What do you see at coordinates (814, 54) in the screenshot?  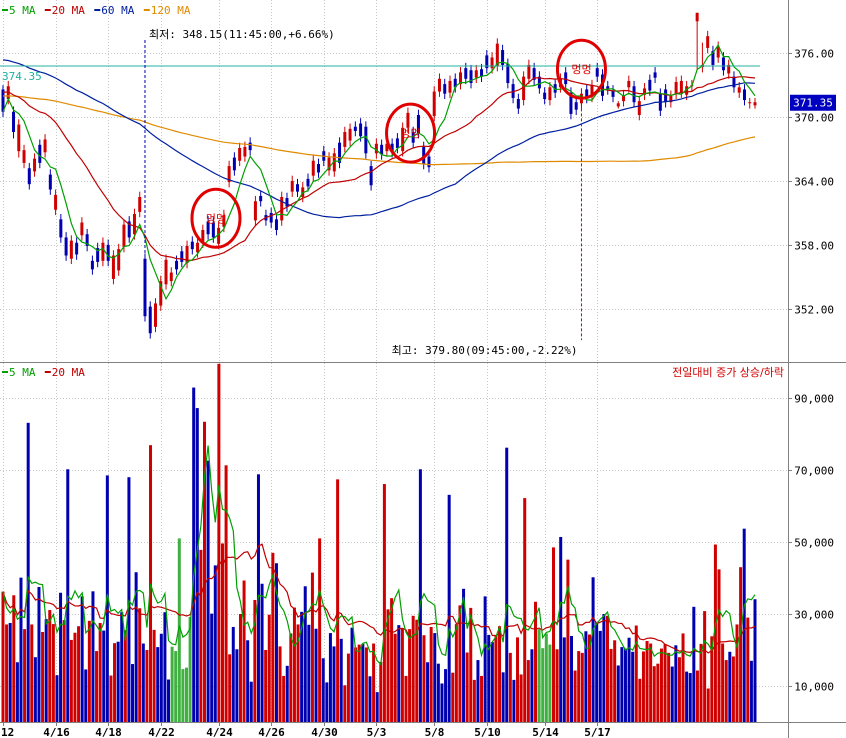 I see `price-tick-label: 376.00` at bounding box center [814, 54].